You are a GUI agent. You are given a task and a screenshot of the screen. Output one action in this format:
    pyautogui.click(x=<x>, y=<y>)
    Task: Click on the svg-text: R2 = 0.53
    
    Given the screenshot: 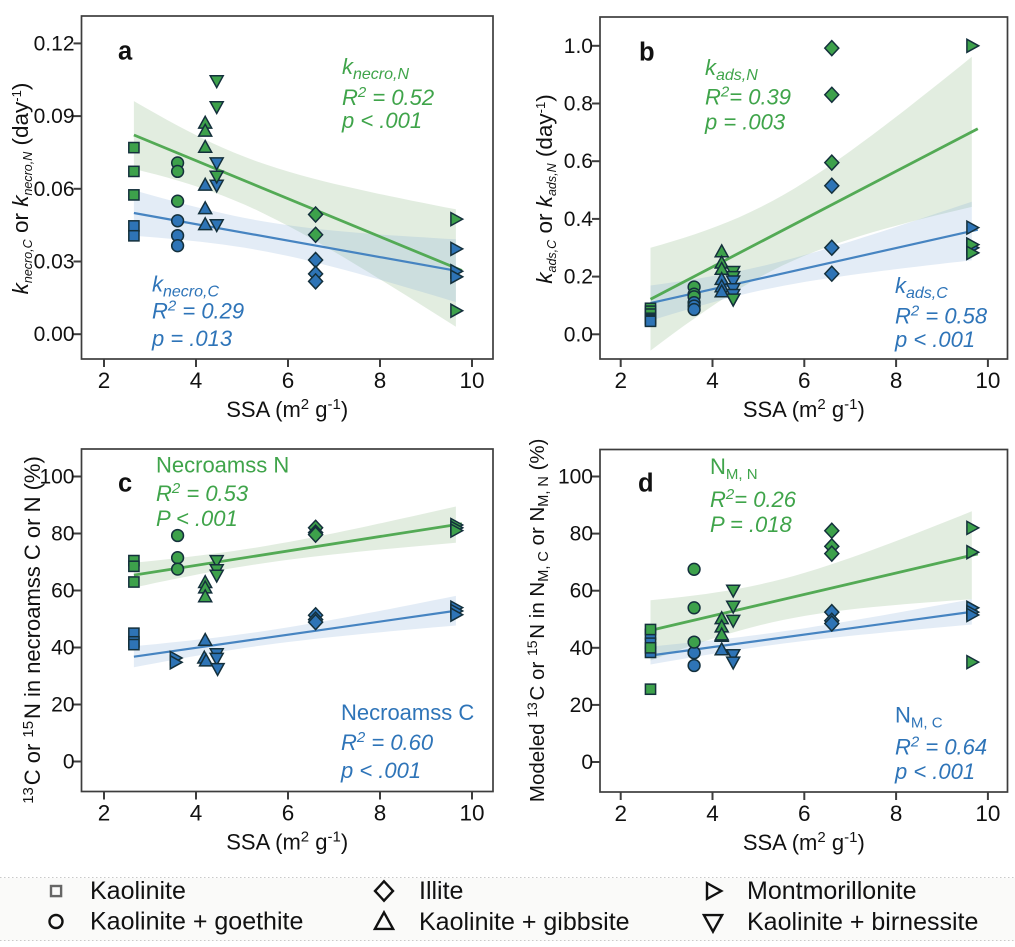 What is the action you would take?
    pyautogui.click(x=202, y=493)
    